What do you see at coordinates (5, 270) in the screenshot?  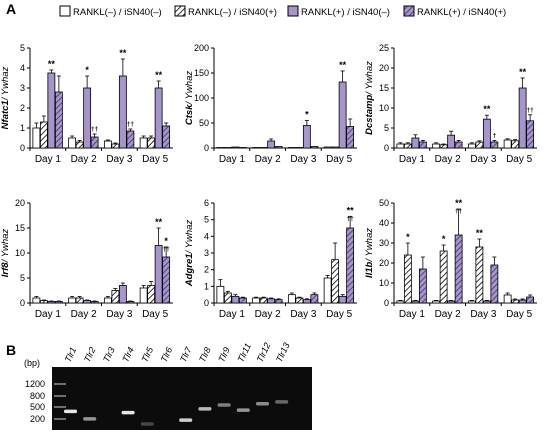 I see `y-axis-label-gene: Irf8` at bounding box center [5, 270].